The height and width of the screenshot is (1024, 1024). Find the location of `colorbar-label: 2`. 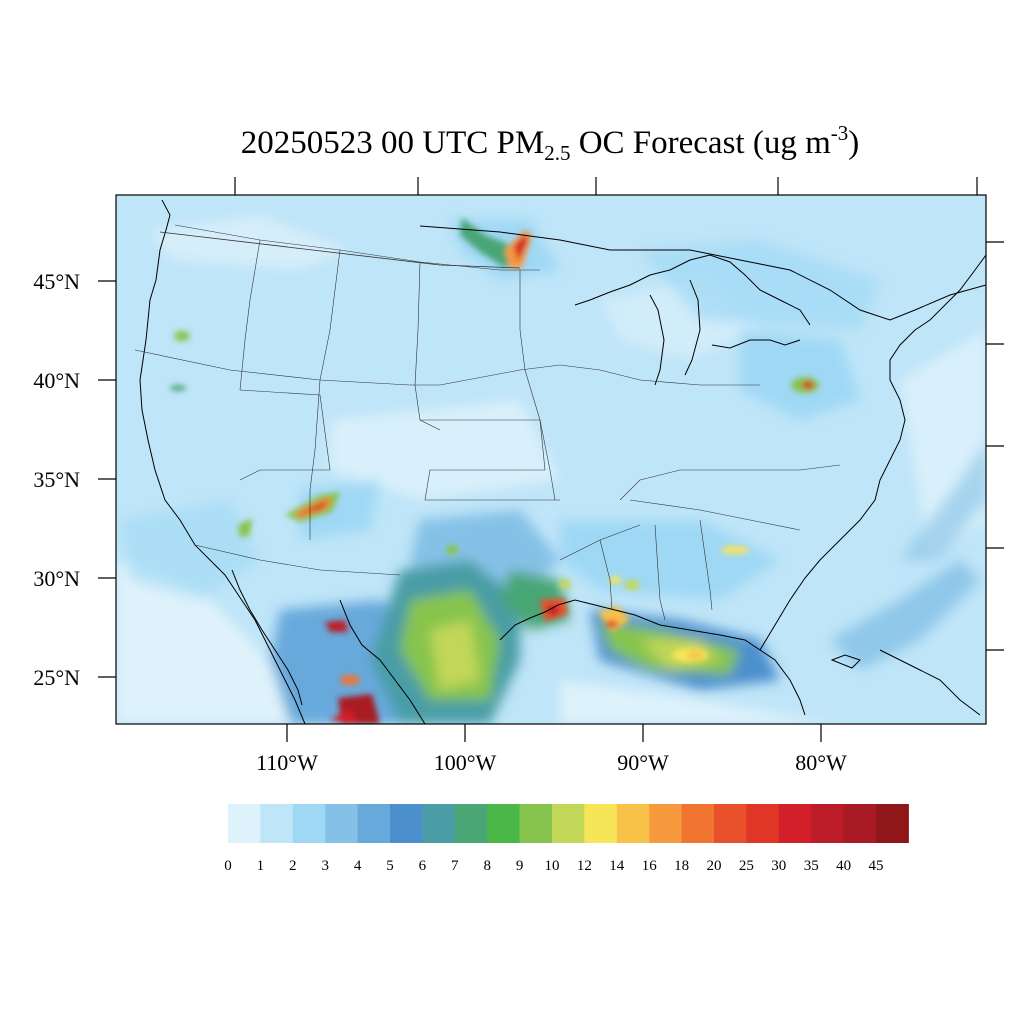

colorbar-label: 2 is located at coordinates (293, 866).